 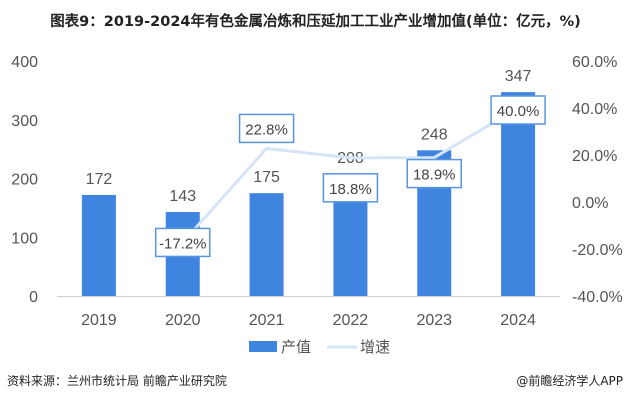 I want to click on x-tick-label: 2020, so click(x=183, y=320).